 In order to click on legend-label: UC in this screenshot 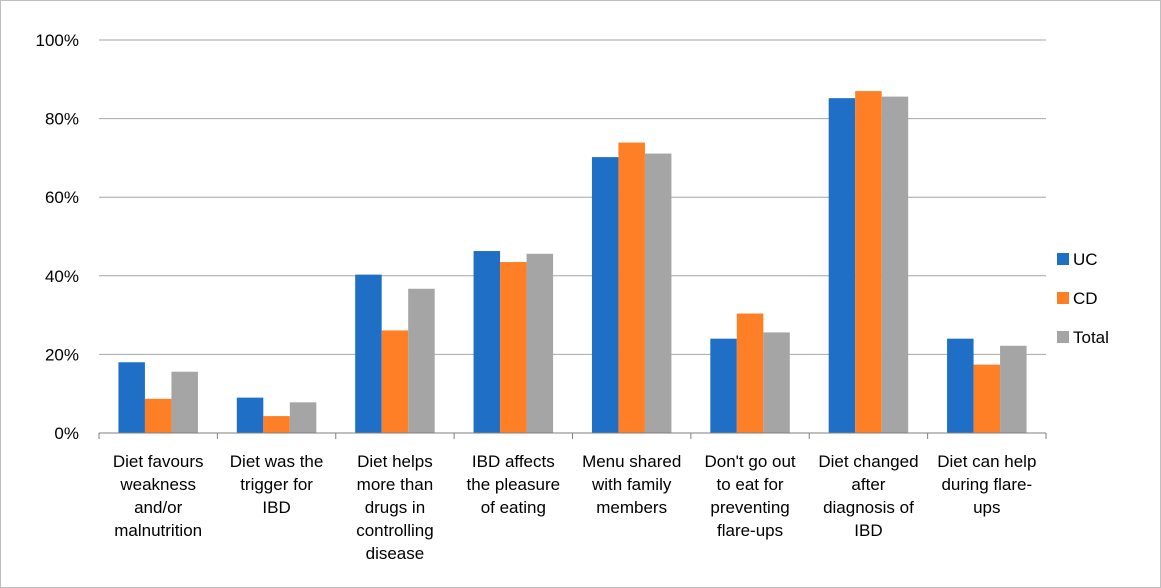, I will do `click(1085, 259)`.